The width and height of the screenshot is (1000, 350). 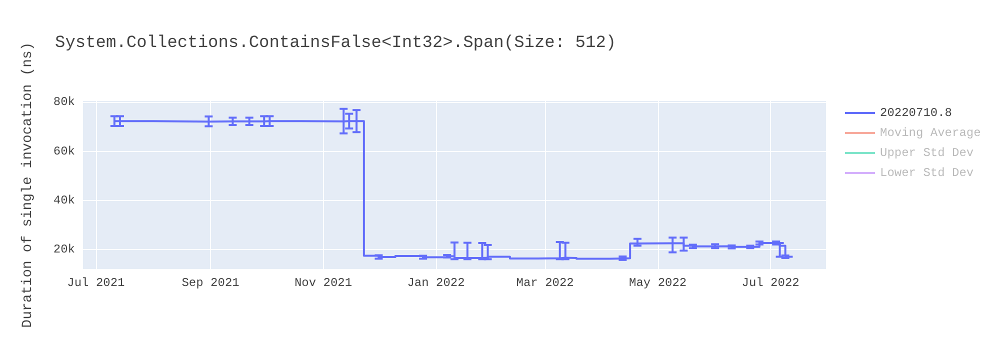 What do you see at coordinates (64, 249) in the screenshot?
I see `y-tick-label: 20k` at bounding box center [64, 249].